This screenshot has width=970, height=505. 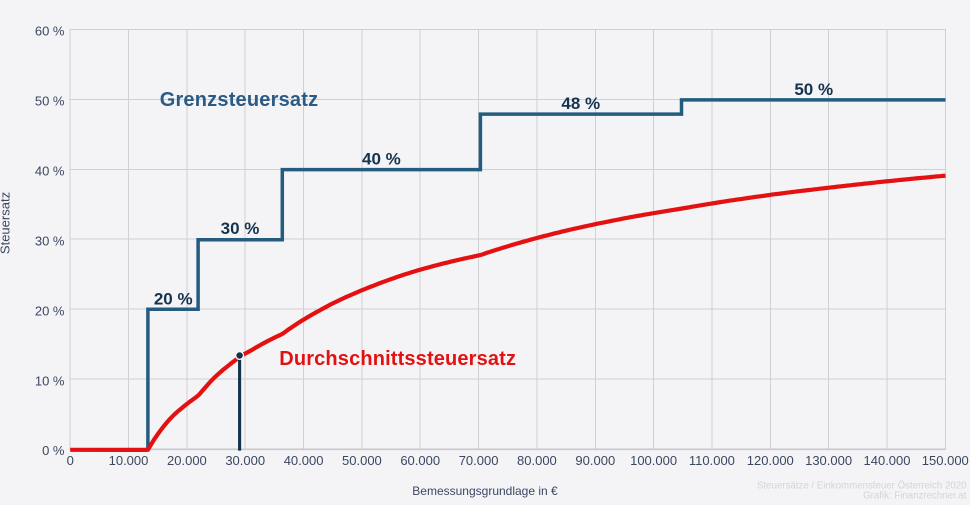 I want to click on svg-text: 30.000, so click(x=245, y=460).